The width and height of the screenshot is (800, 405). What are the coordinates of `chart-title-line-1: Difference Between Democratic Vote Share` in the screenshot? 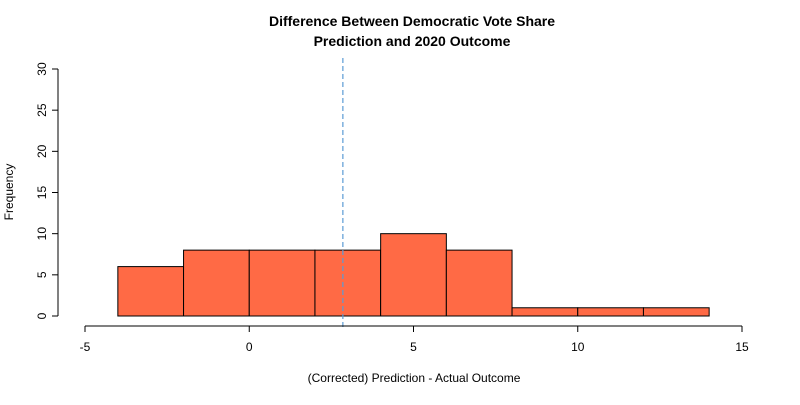 It's located at (412, 21).